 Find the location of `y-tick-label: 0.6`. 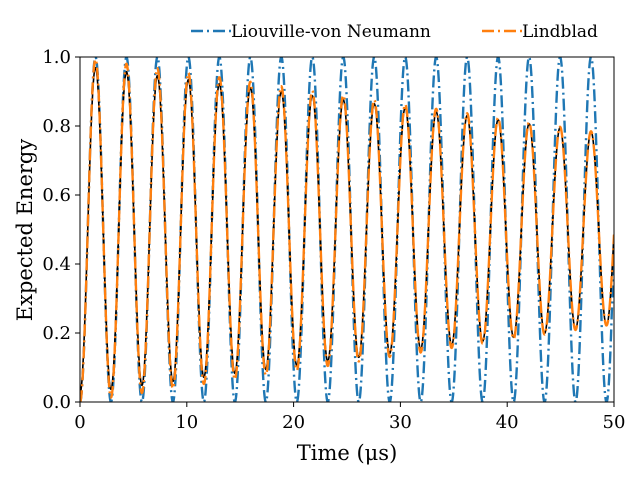

y-tick-label: 0.6 is located at coordinates (56, 195).